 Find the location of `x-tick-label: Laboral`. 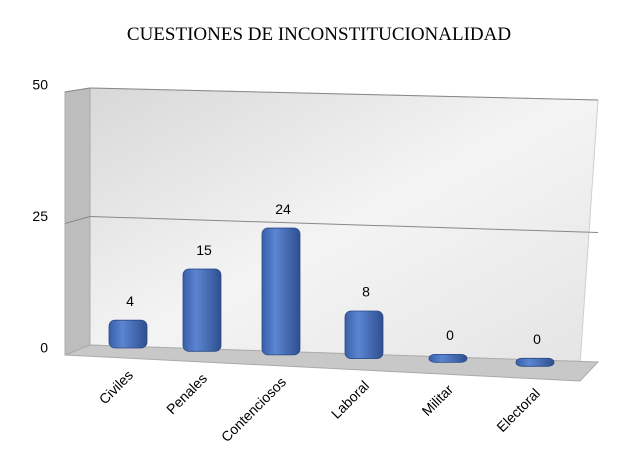

x-tick-label: Laboral is located at coordinates (350, 399).